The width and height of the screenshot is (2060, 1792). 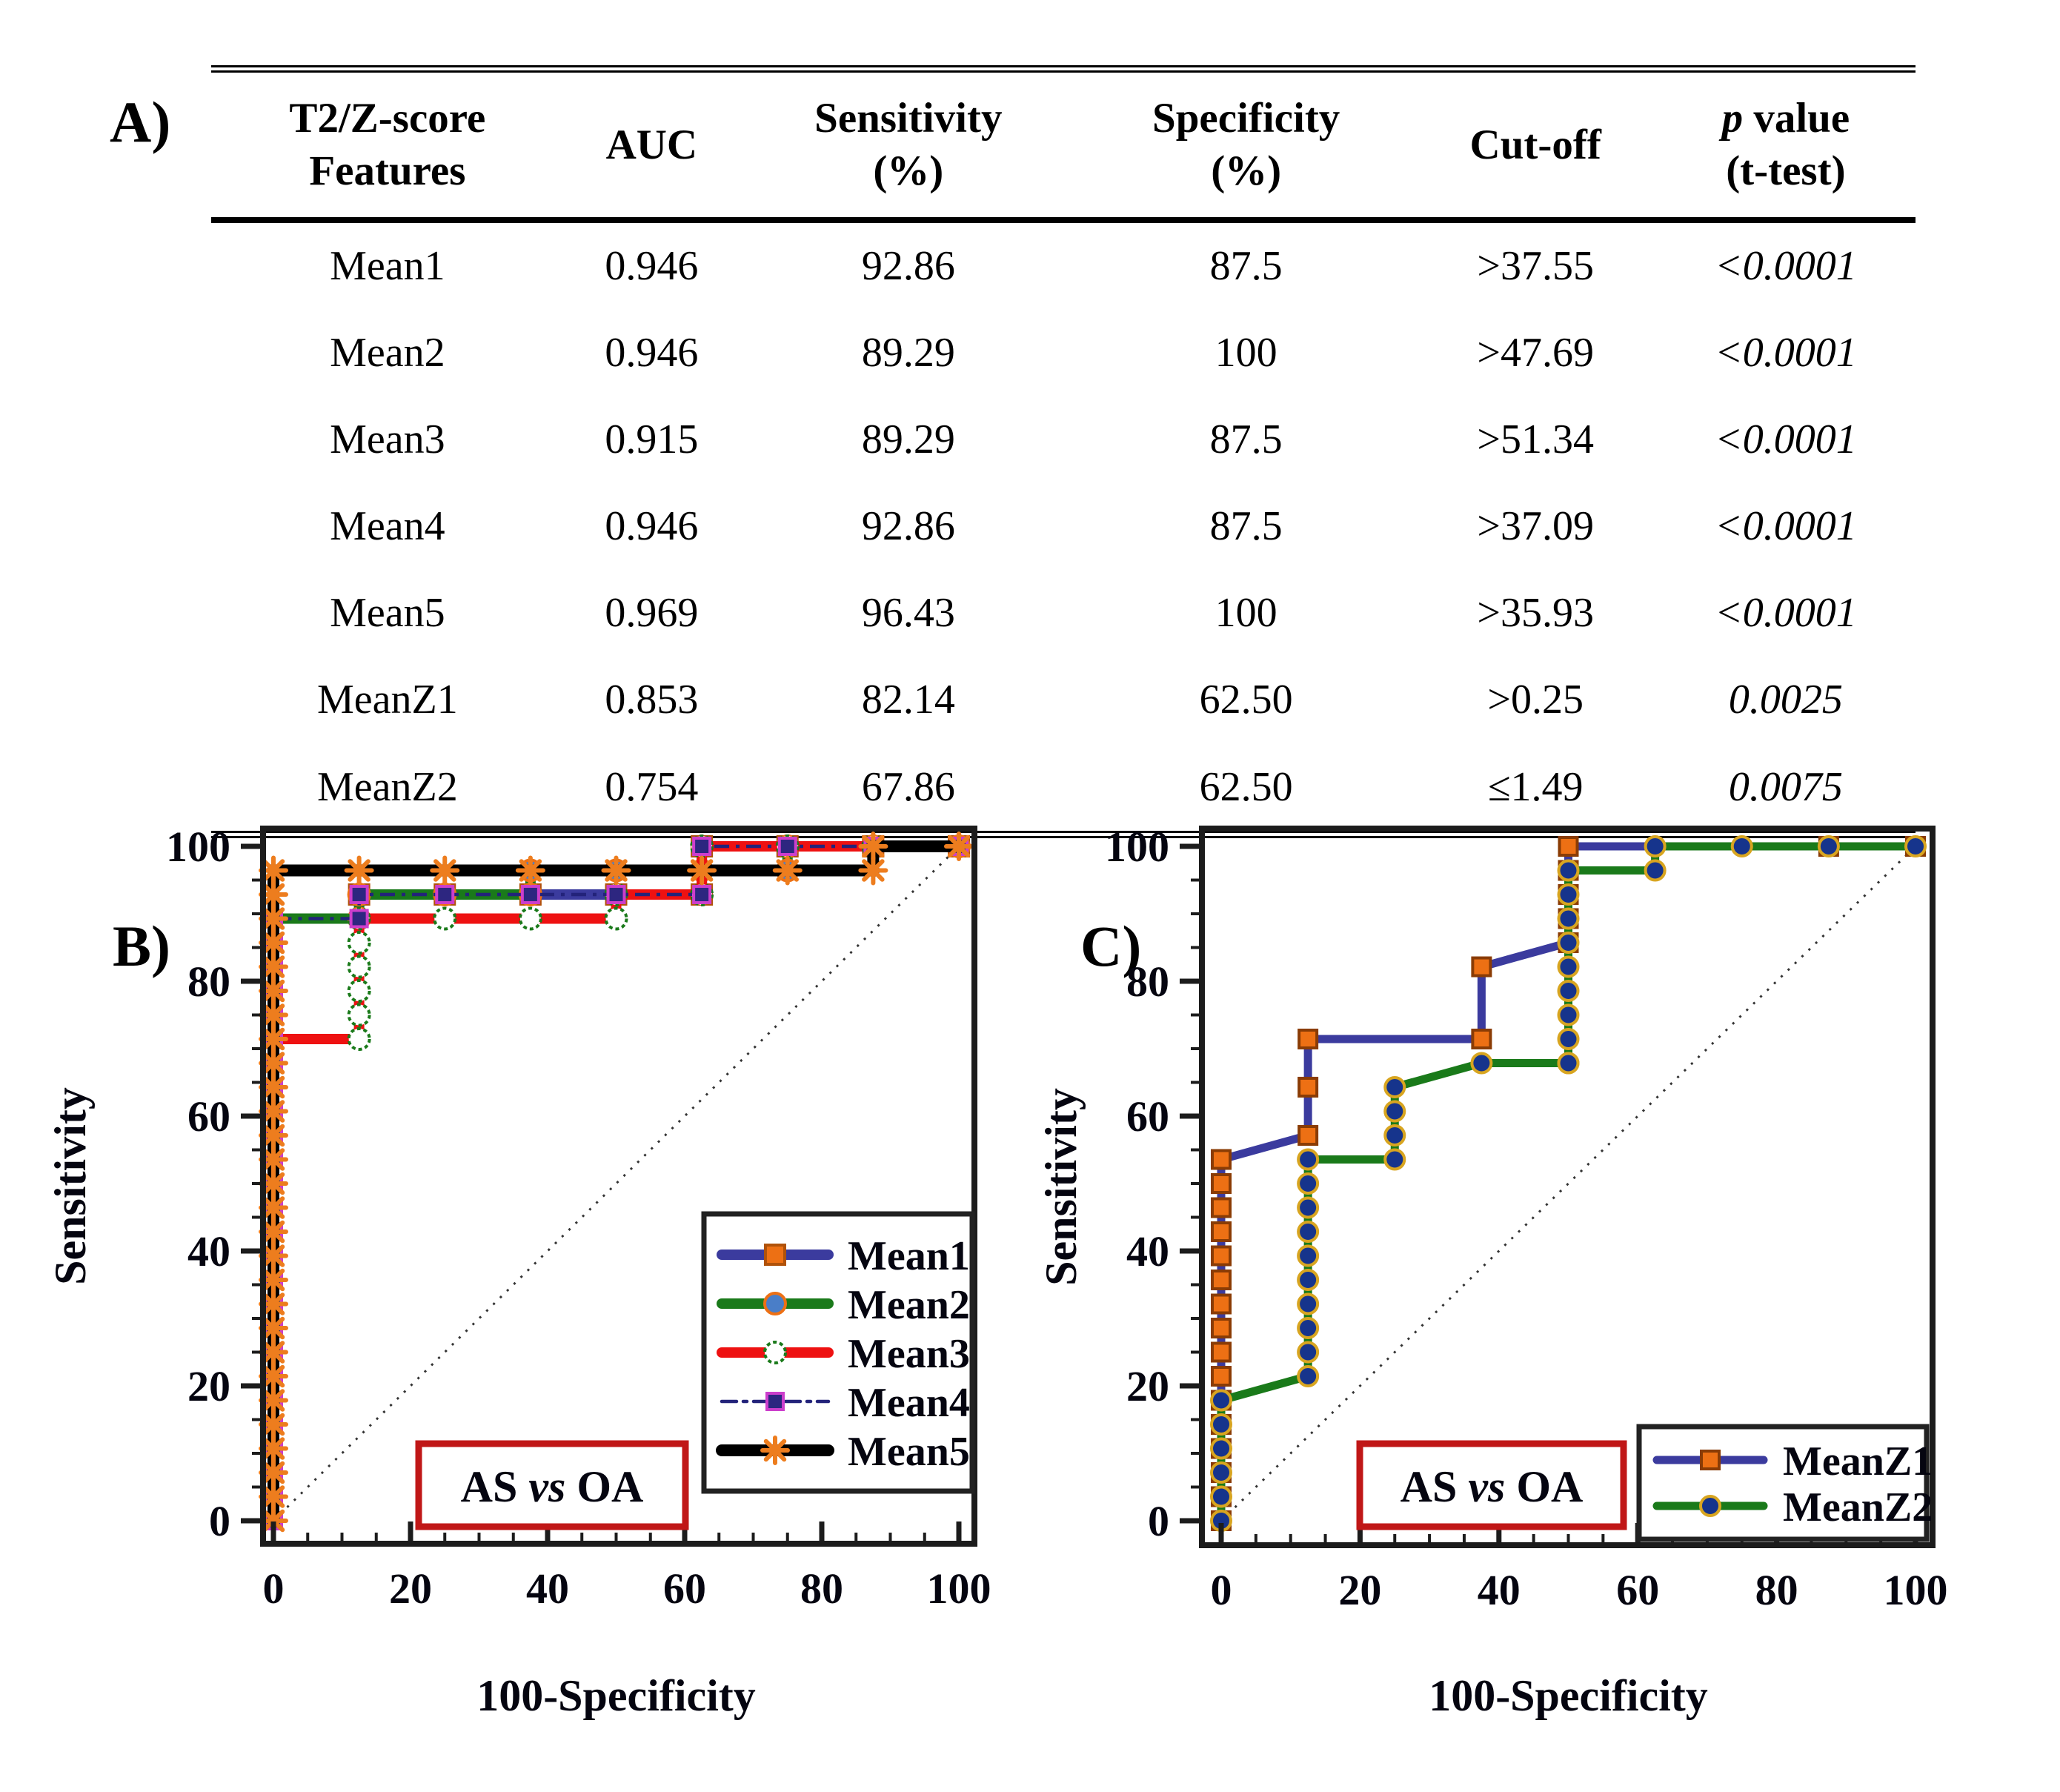 I want to click on x-axis-label: 100-Specificity, so click(x=1568, y=1695).